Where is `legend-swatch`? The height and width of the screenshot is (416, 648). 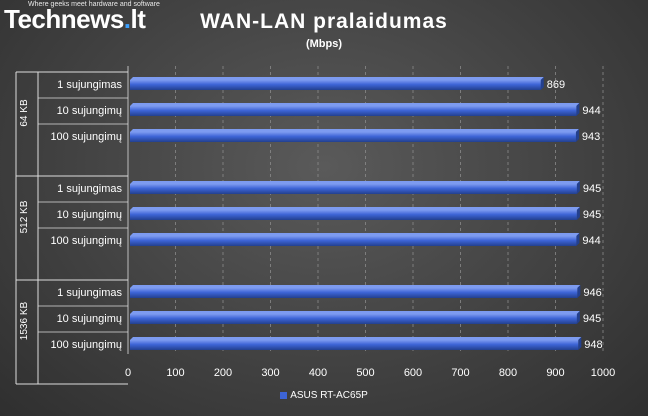
legend-swatch is located at coordinates (284, 395).